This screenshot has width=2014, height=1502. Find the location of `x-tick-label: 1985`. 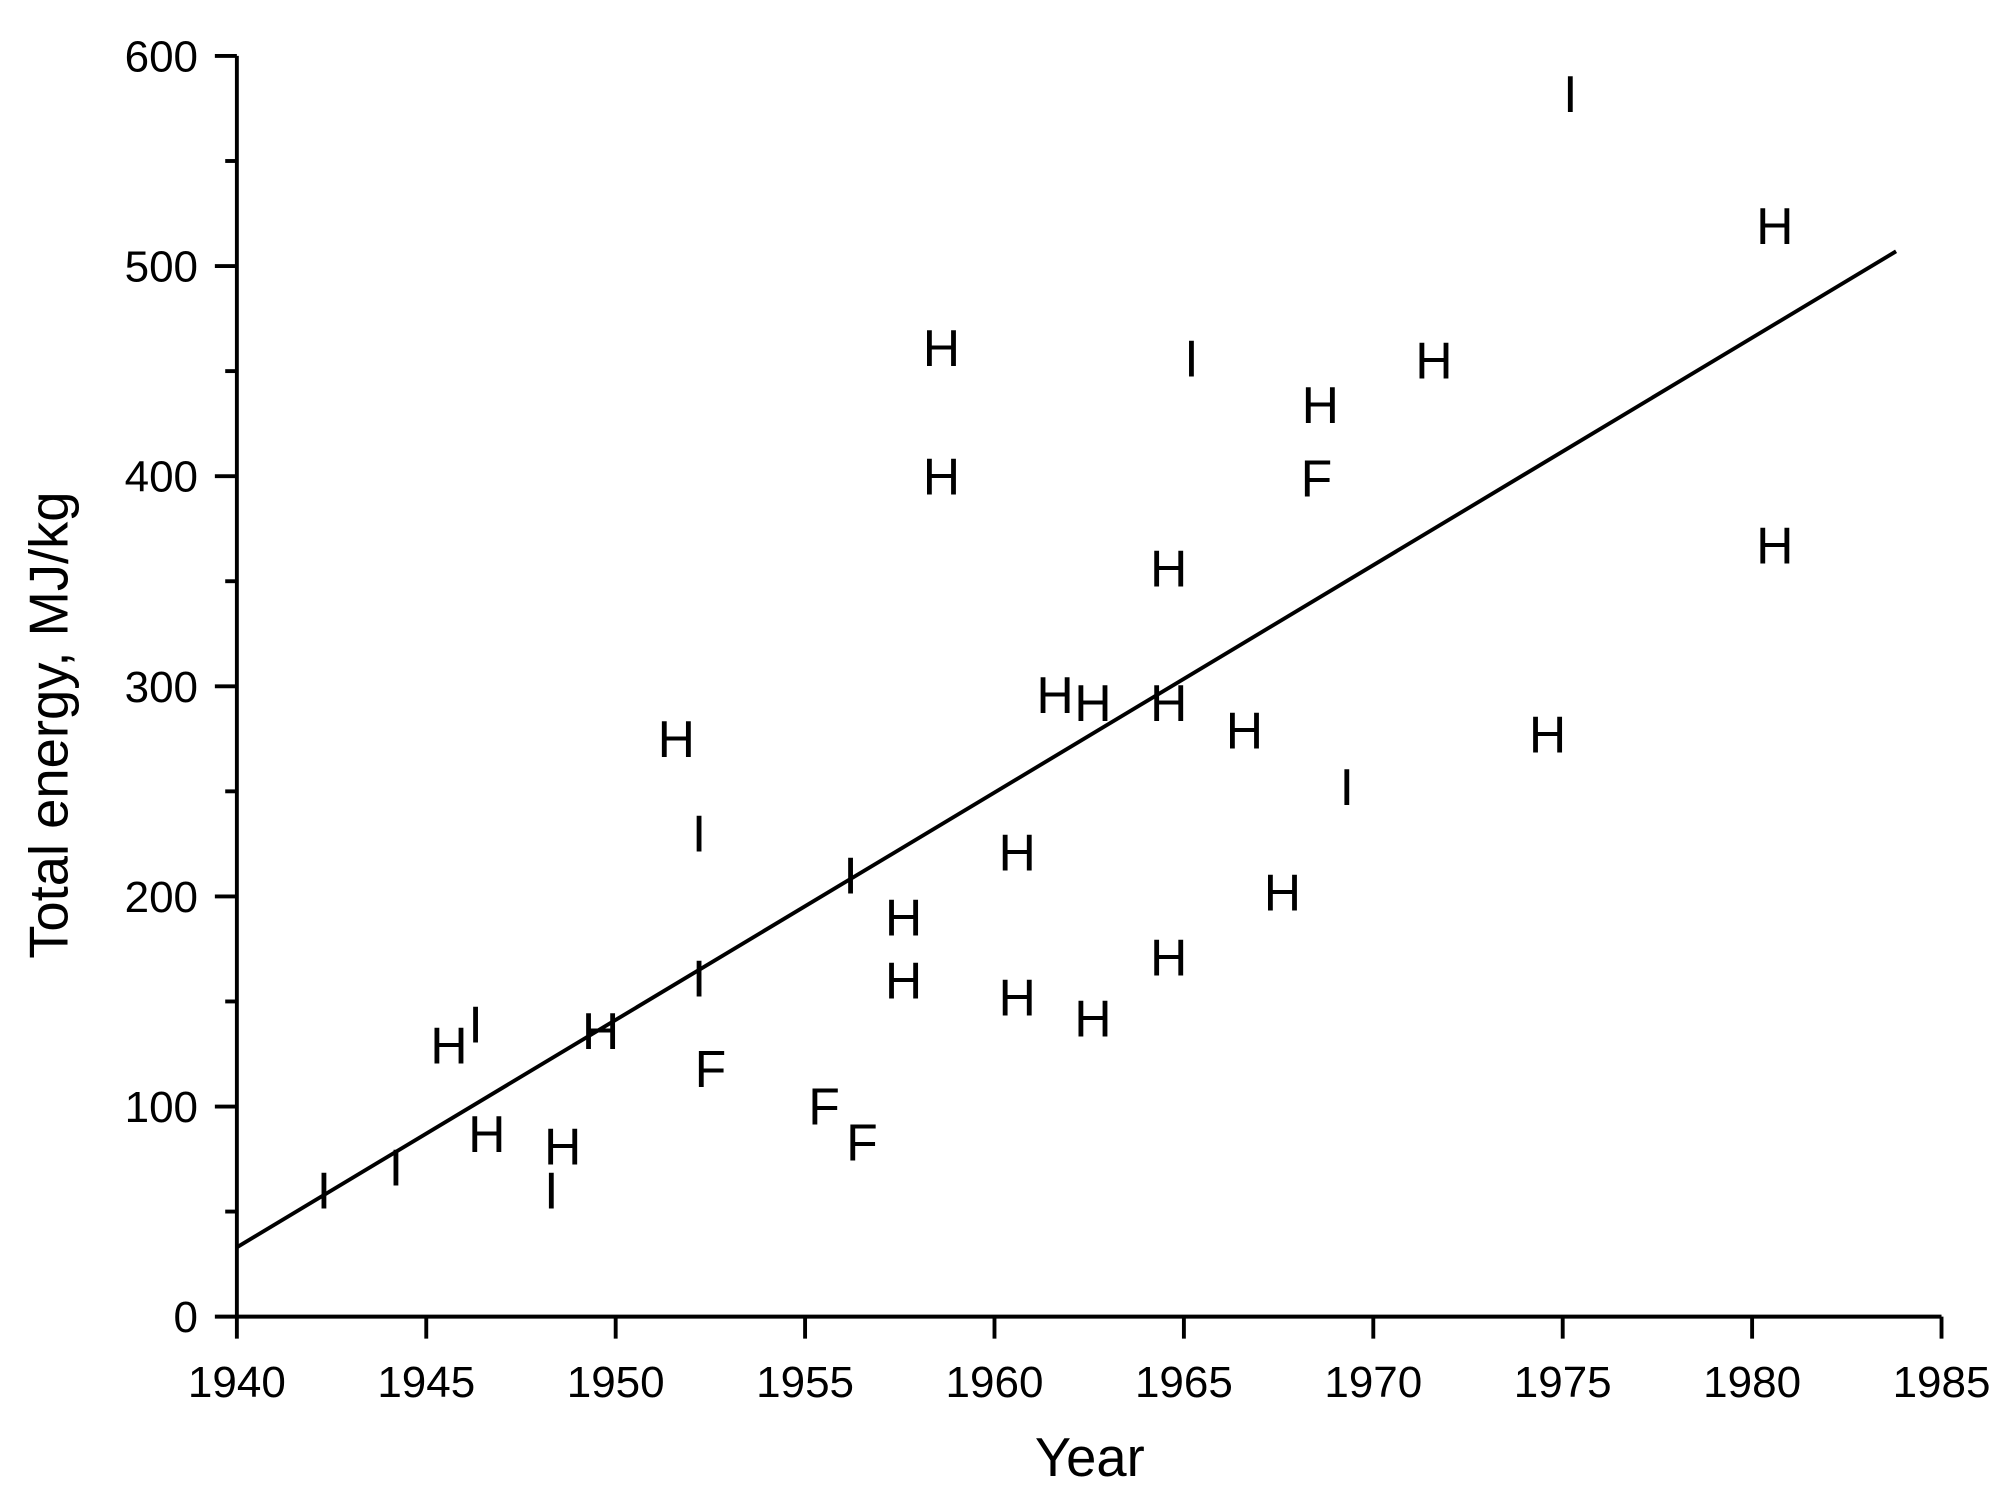

x-tick-label: 1985 is located at coordinates (1942, 1382).